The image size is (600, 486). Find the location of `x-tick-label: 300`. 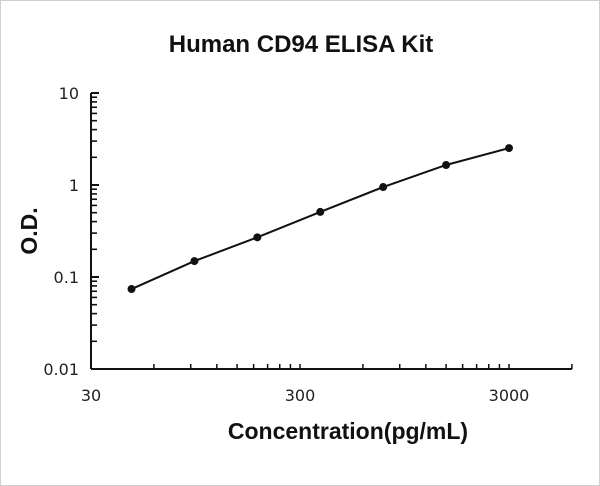

x-tick-label: 300 is located at coordinates (300, 395).